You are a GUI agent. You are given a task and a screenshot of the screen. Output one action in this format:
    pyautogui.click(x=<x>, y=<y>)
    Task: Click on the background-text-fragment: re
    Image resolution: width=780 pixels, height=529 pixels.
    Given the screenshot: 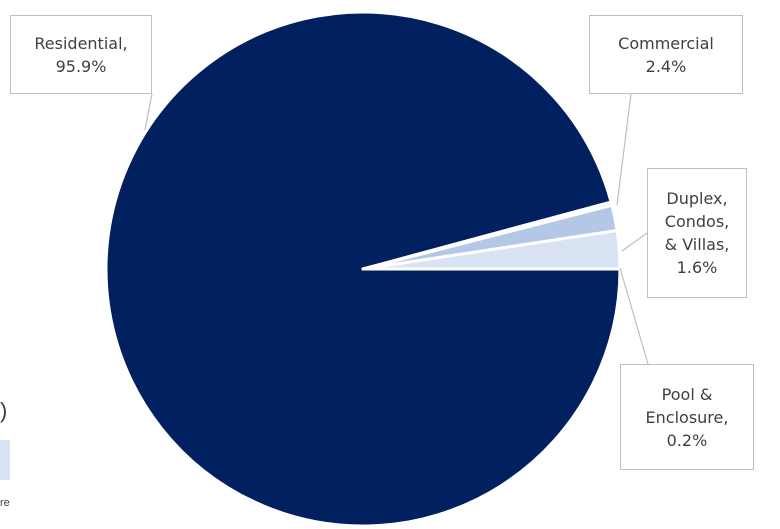 What is the action you would take?
    pyautogui.click(x=5, y=503)
    